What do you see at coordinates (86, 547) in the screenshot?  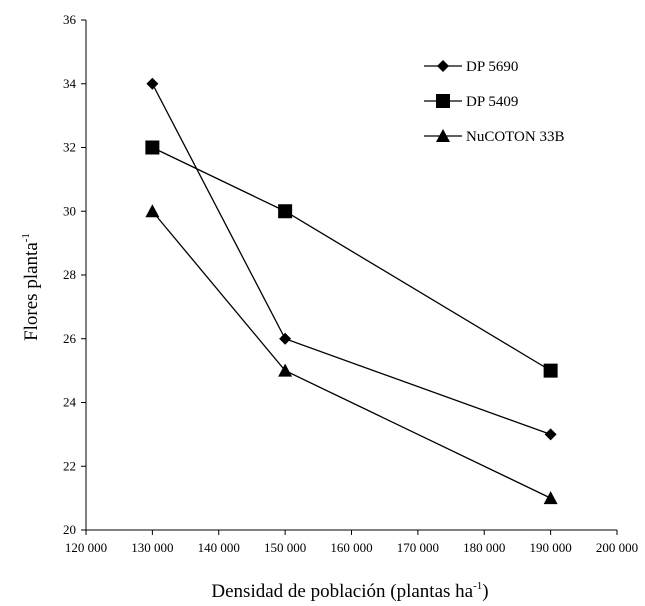 I see `x-tick-label: 120 000` at bounding box center [86, 547].